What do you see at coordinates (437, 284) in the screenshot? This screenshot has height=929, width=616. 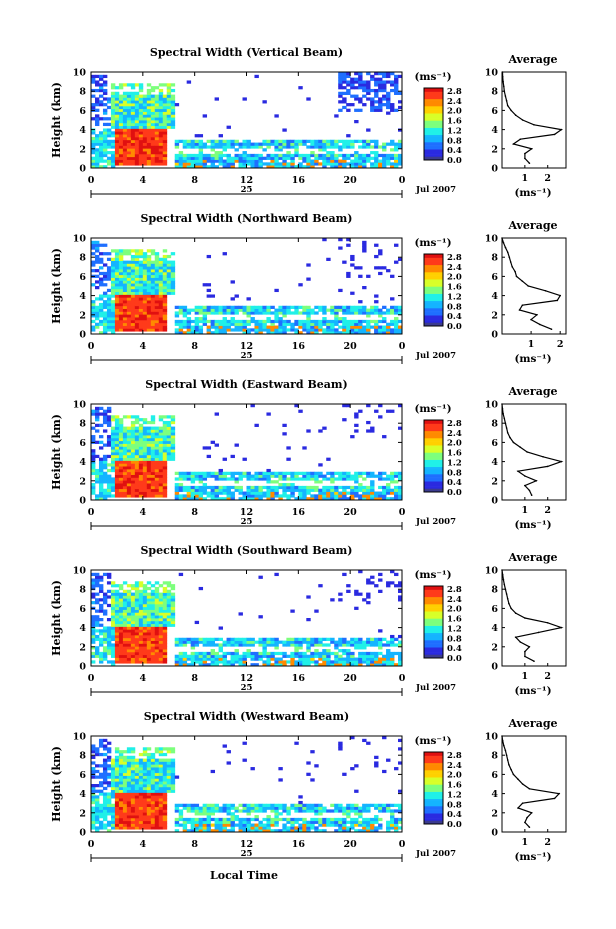 I see `colorbar: (ms⁻¹)0.00.40.81.21.62.02.42.8` at bounding box center [437, 284].